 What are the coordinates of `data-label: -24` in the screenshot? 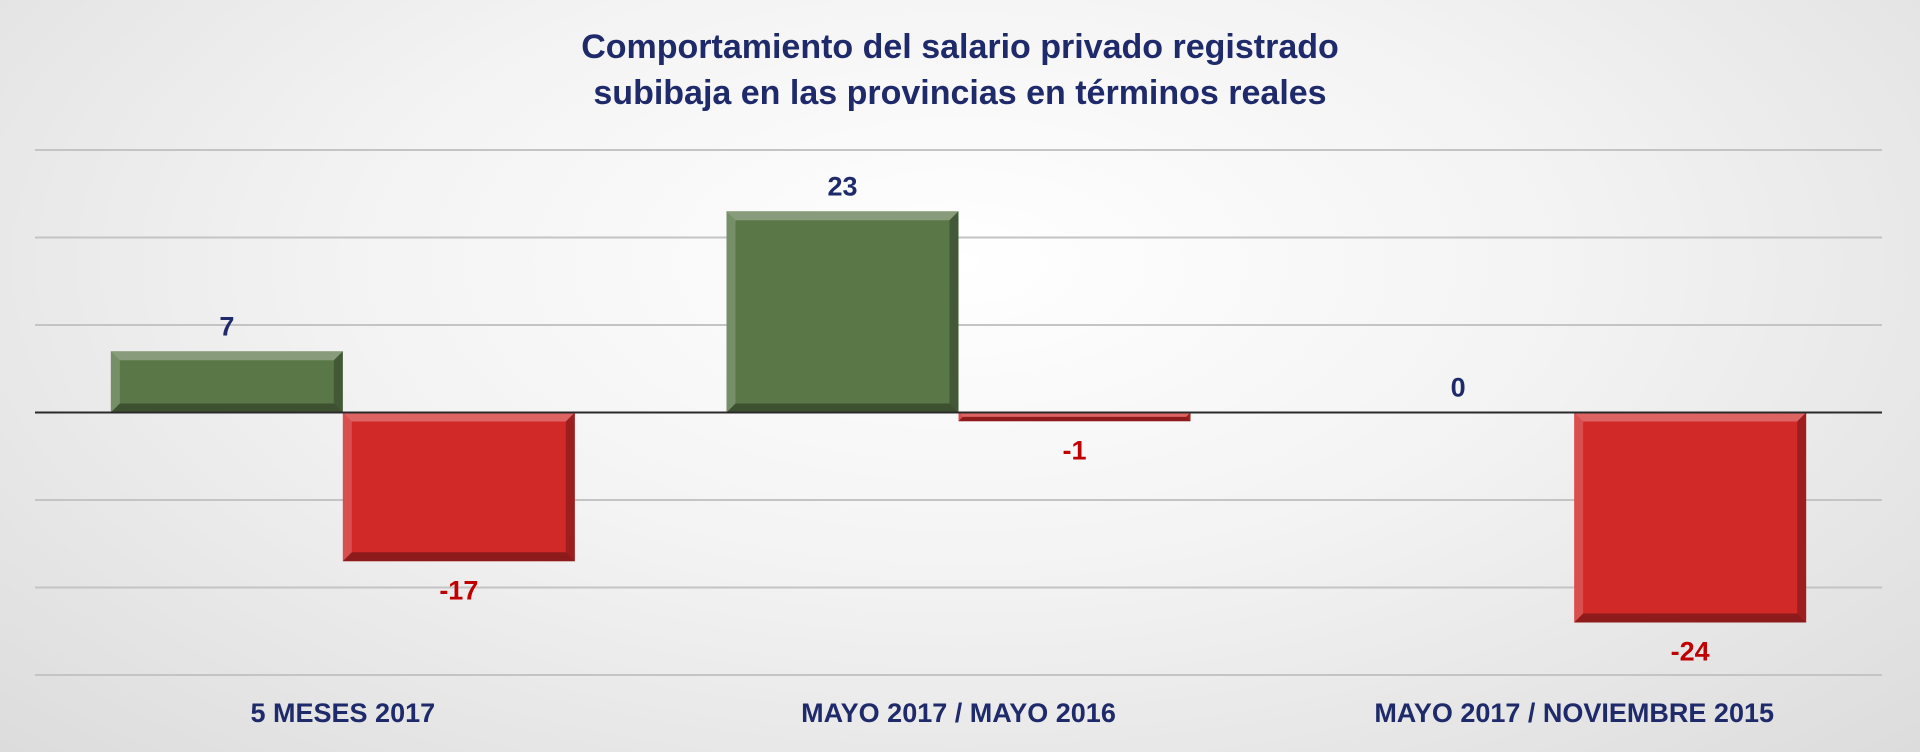 It's located at (1690, 652).